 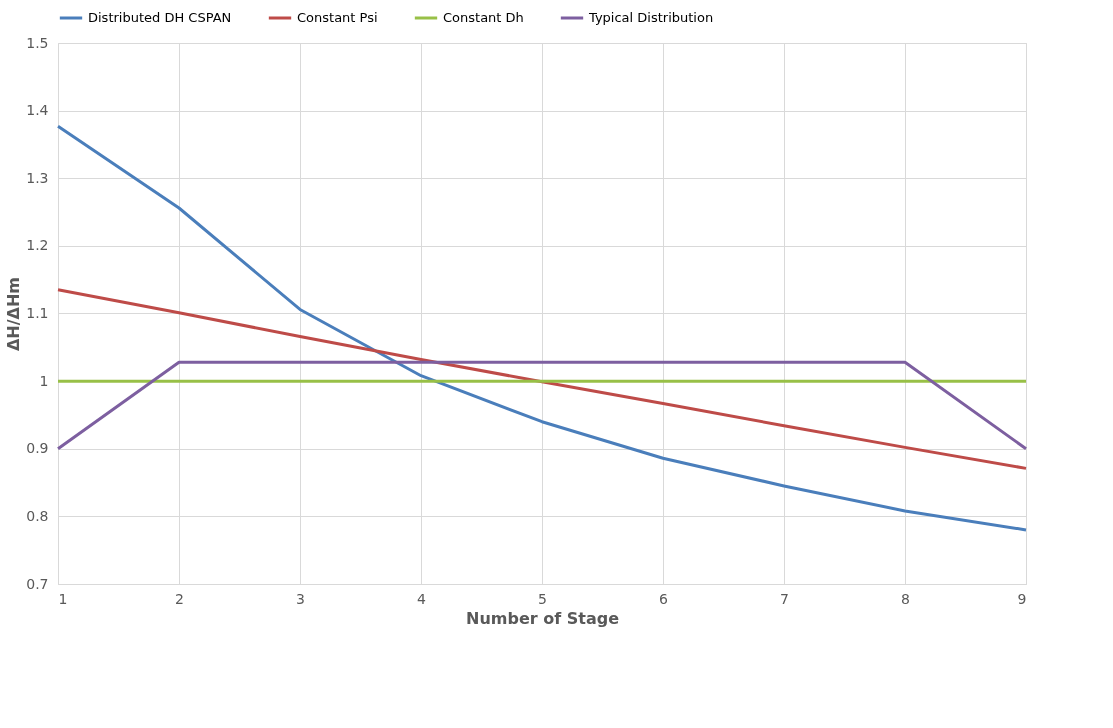 I want to click on y-tick-label: 0.8, so click(x=37, y=515).